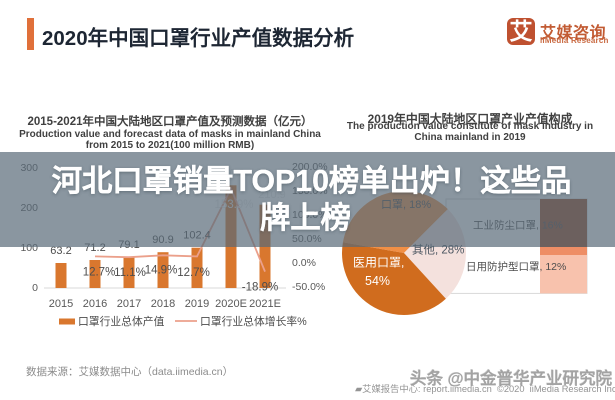 The image size is (615, 400). I want to click on svg-text: 0.0%, so click(304, 263).